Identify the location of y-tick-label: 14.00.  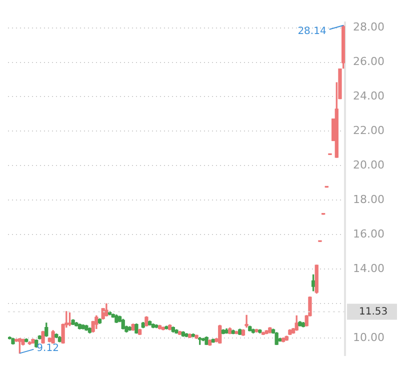
(368, 269).